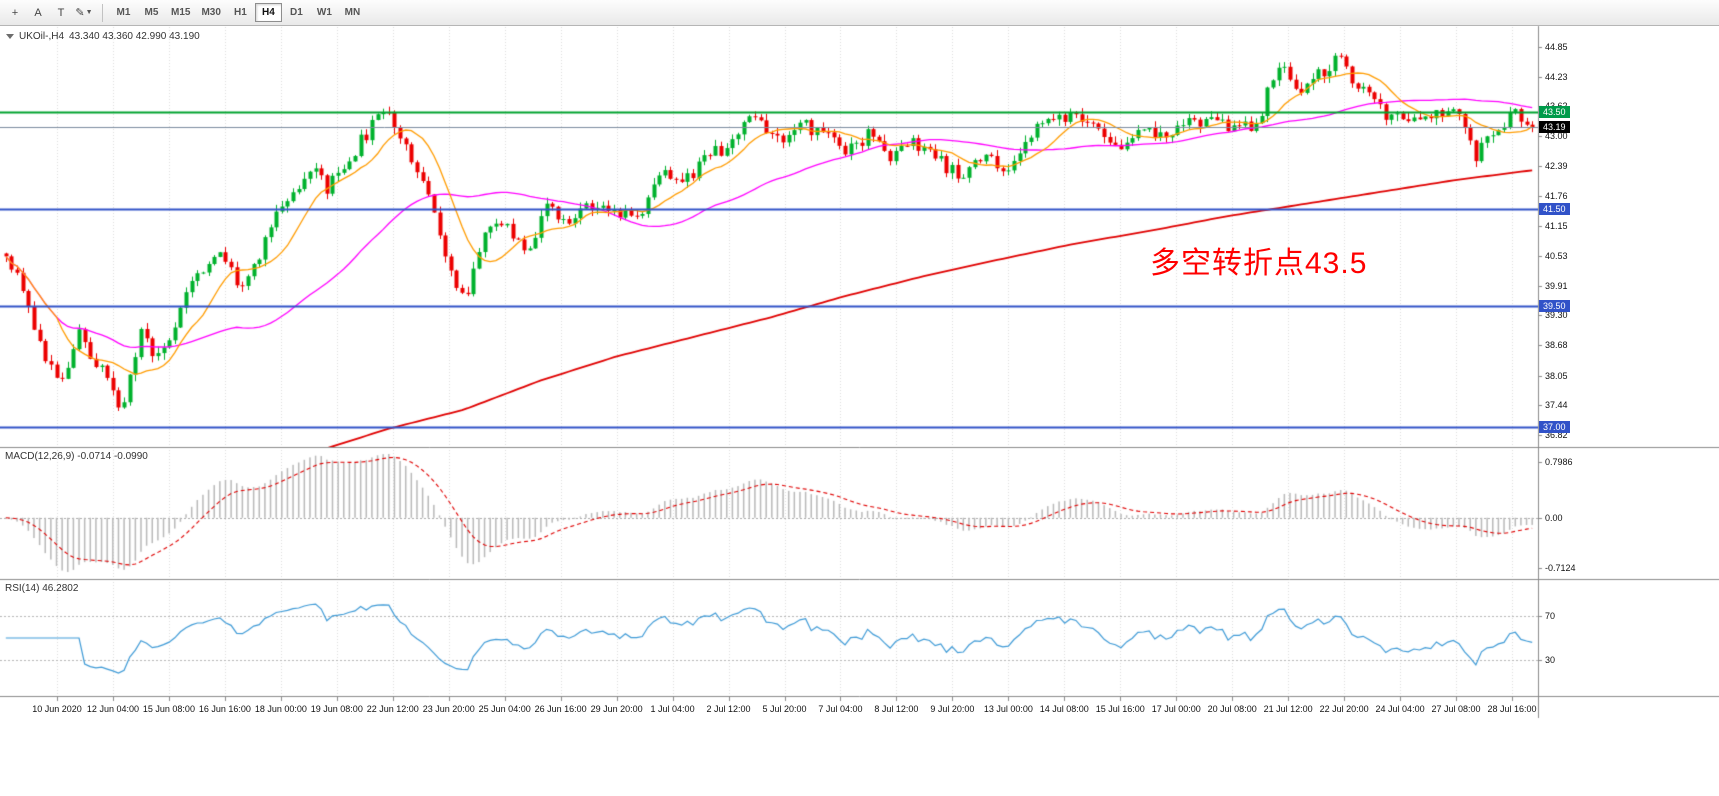 The image size is (1719, 796). I want to click on macd-axis-label: 0.7986, so click(1559, 462).